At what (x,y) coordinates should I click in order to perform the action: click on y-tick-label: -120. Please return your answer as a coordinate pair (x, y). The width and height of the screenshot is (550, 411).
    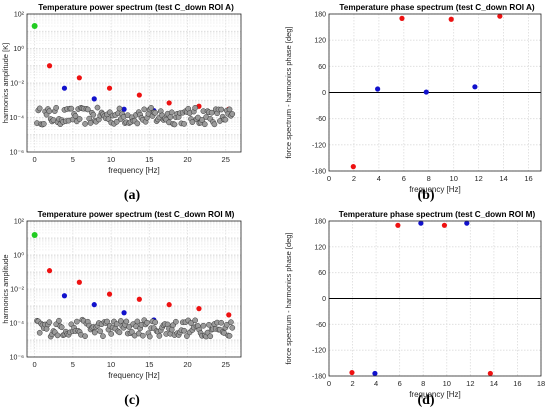
    Looking at the image, I should click on (319, 351).